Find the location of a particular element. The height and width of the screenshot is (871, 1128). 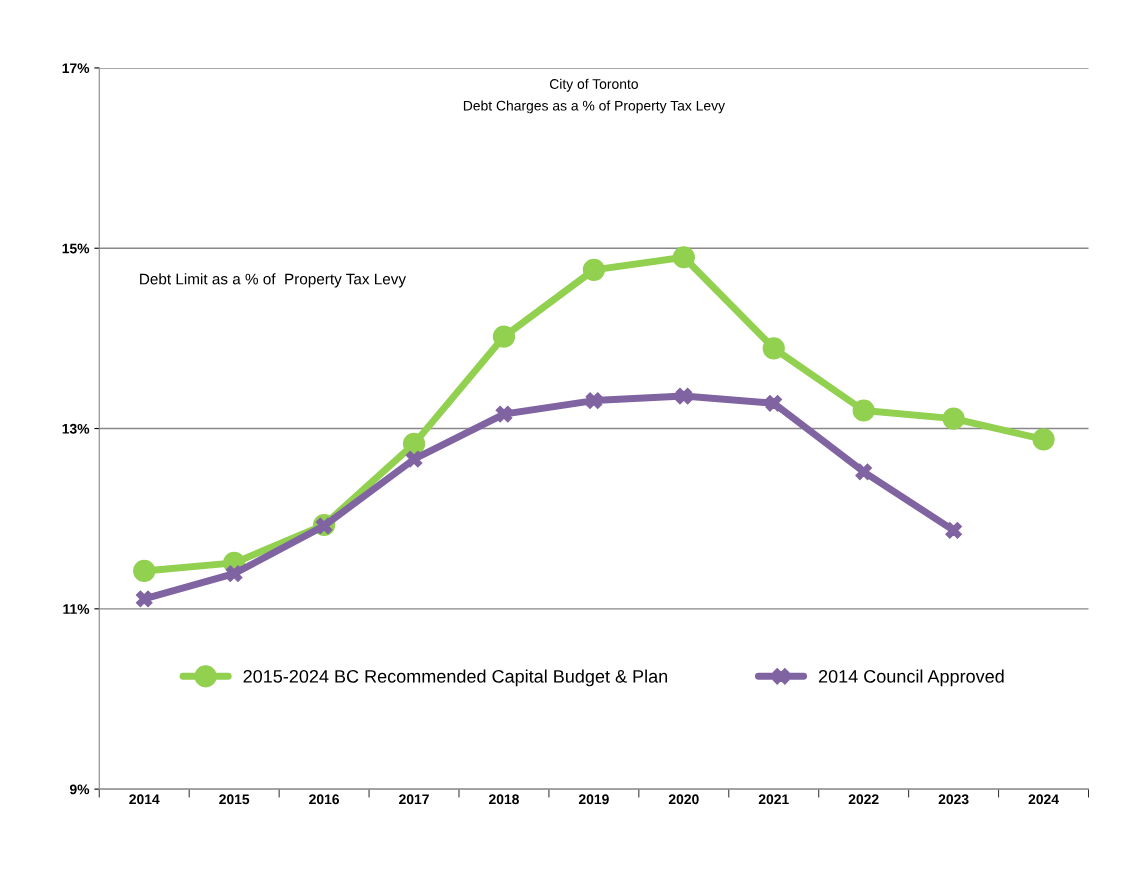

x-tick-label: 2021 is located at coordinates (773, 799).